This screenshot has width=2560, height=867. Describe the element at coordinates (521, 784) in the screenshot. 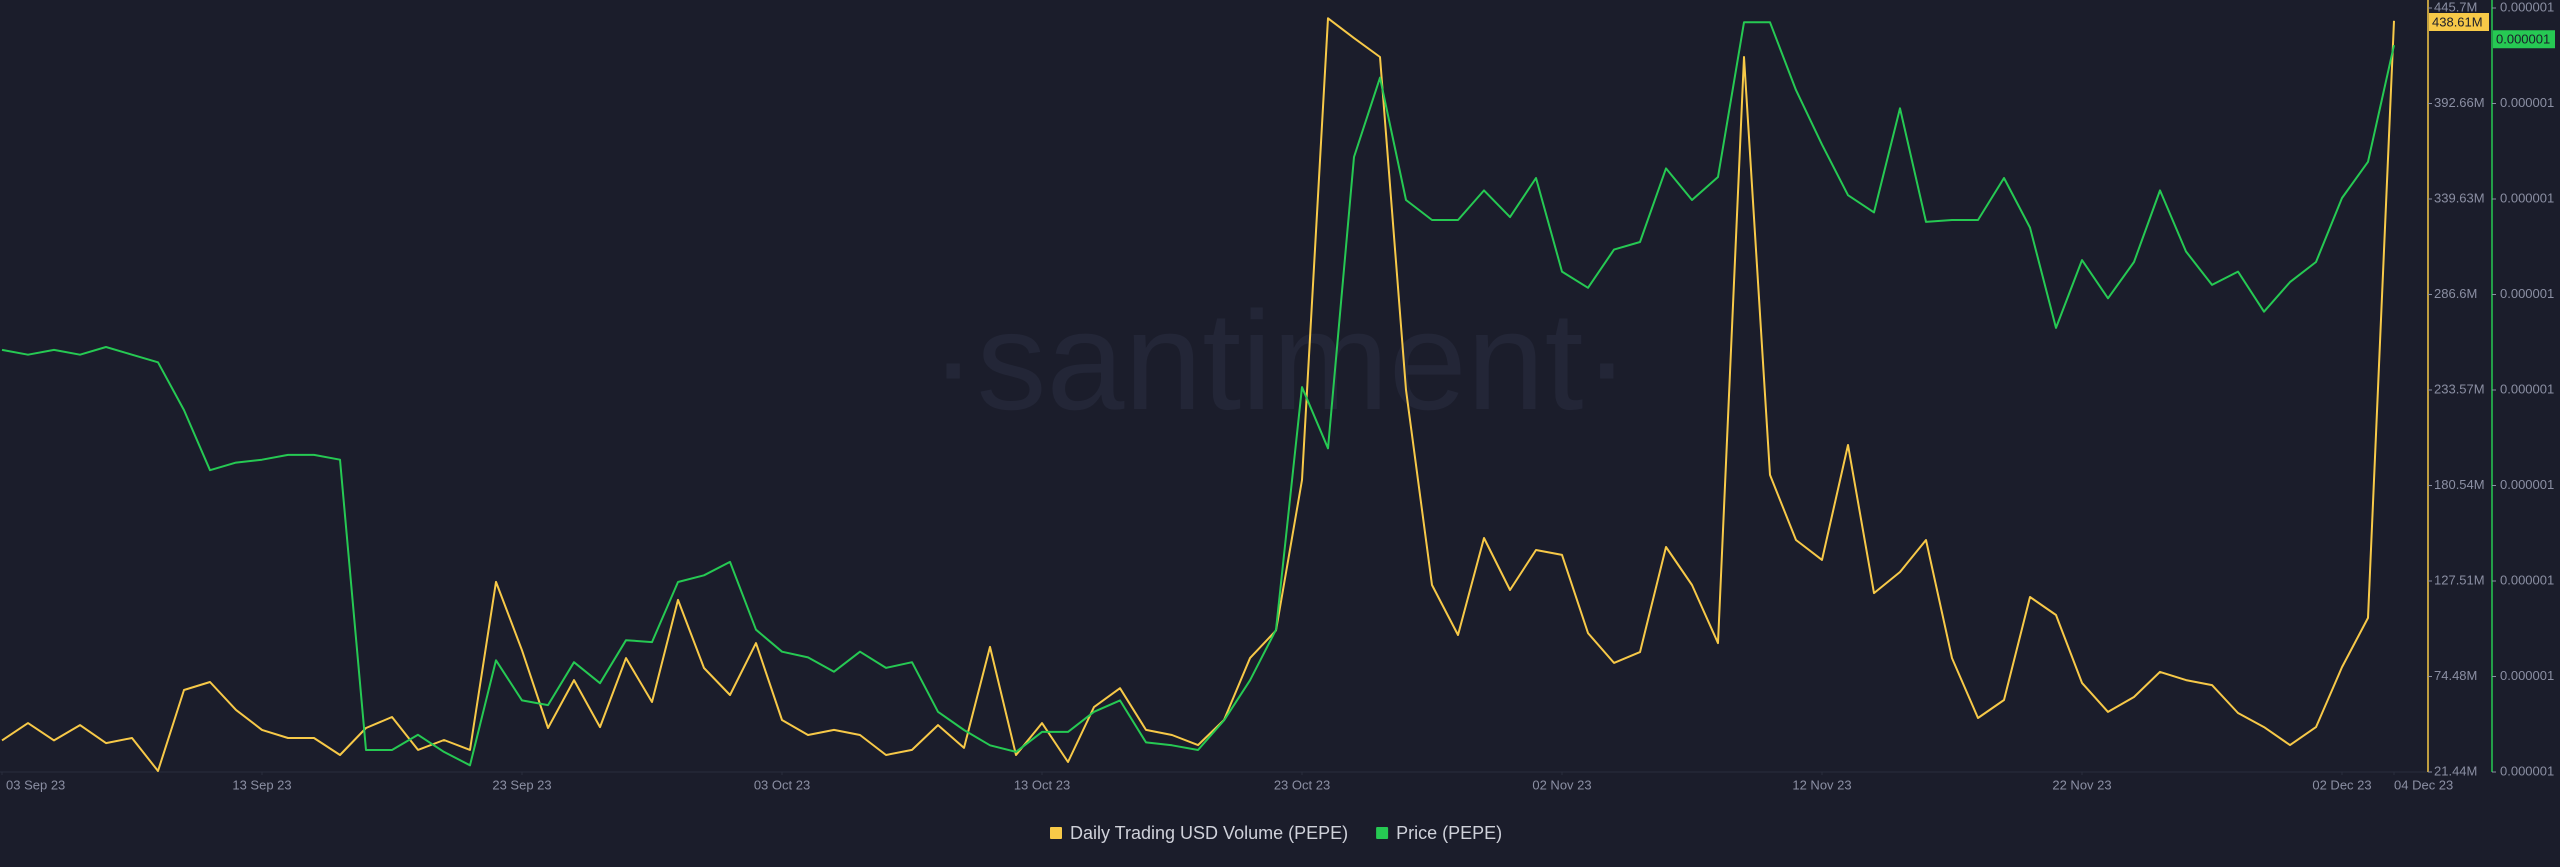

I see `x-tick-label: 23 Sep 23` at that location.